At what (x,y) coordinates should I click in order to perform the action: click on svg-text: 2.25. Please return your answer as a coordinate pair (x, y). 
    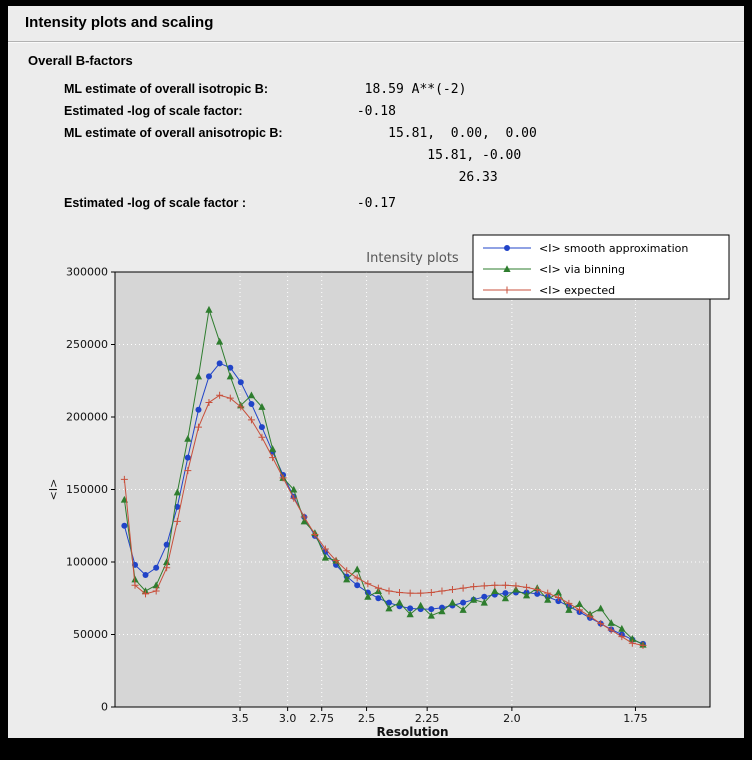
    Looking at the image, I should click on (427, 718).